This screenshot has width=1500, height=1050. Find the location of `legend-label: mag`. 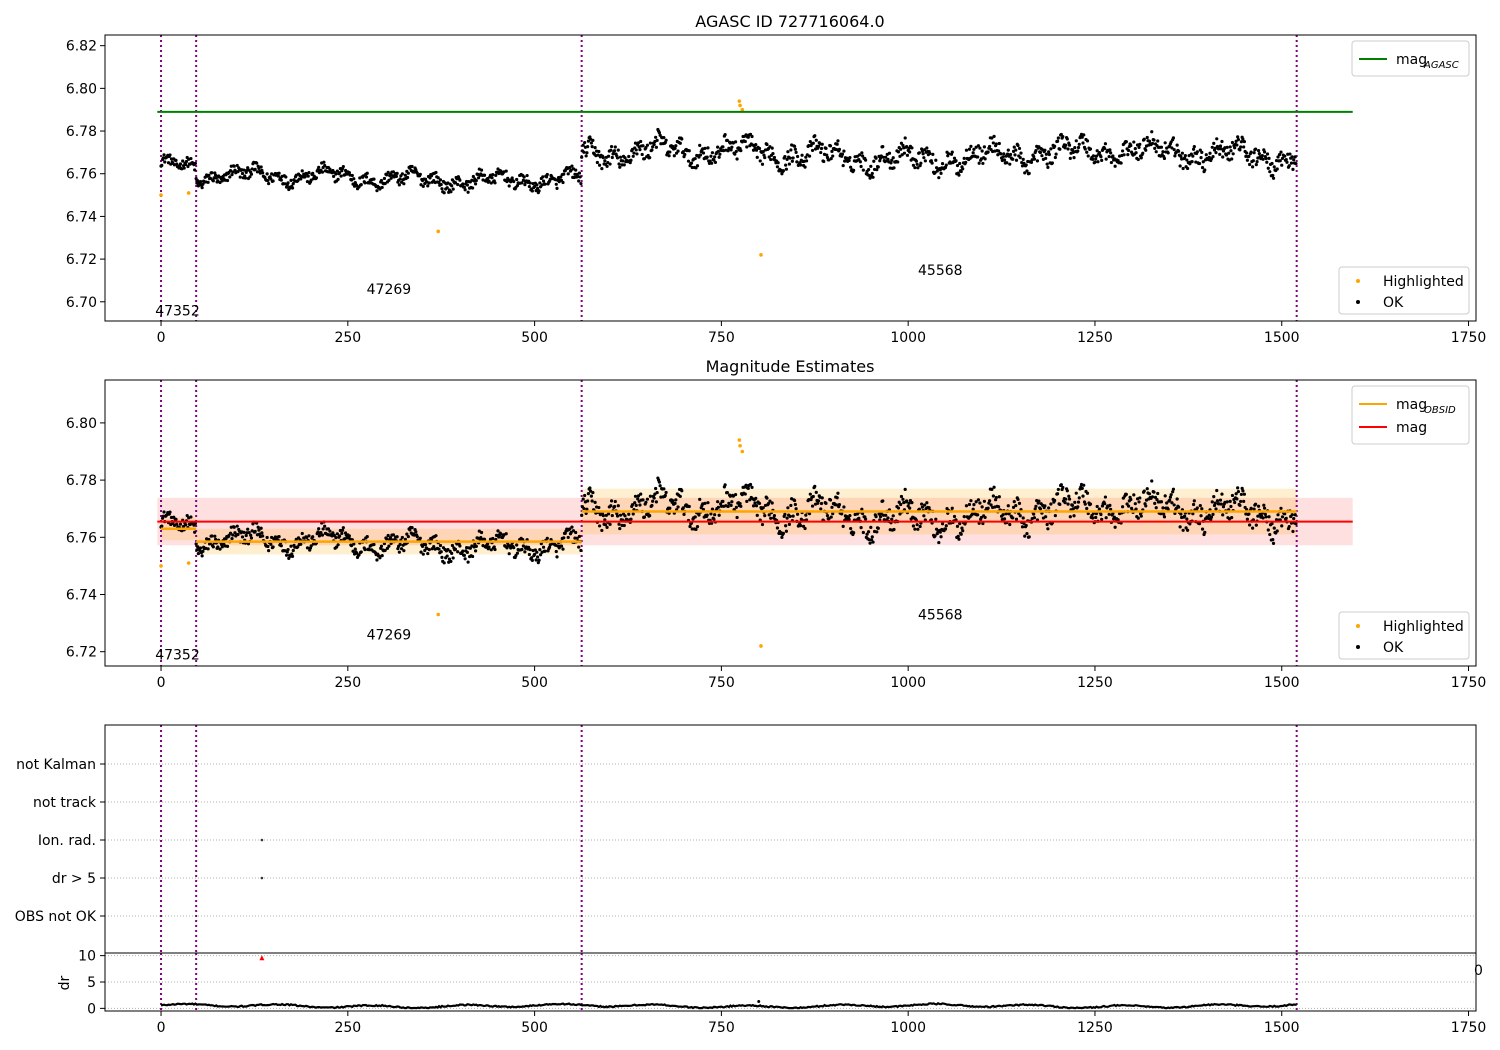

legend-label: mag is located at coordinates (1411, 428).